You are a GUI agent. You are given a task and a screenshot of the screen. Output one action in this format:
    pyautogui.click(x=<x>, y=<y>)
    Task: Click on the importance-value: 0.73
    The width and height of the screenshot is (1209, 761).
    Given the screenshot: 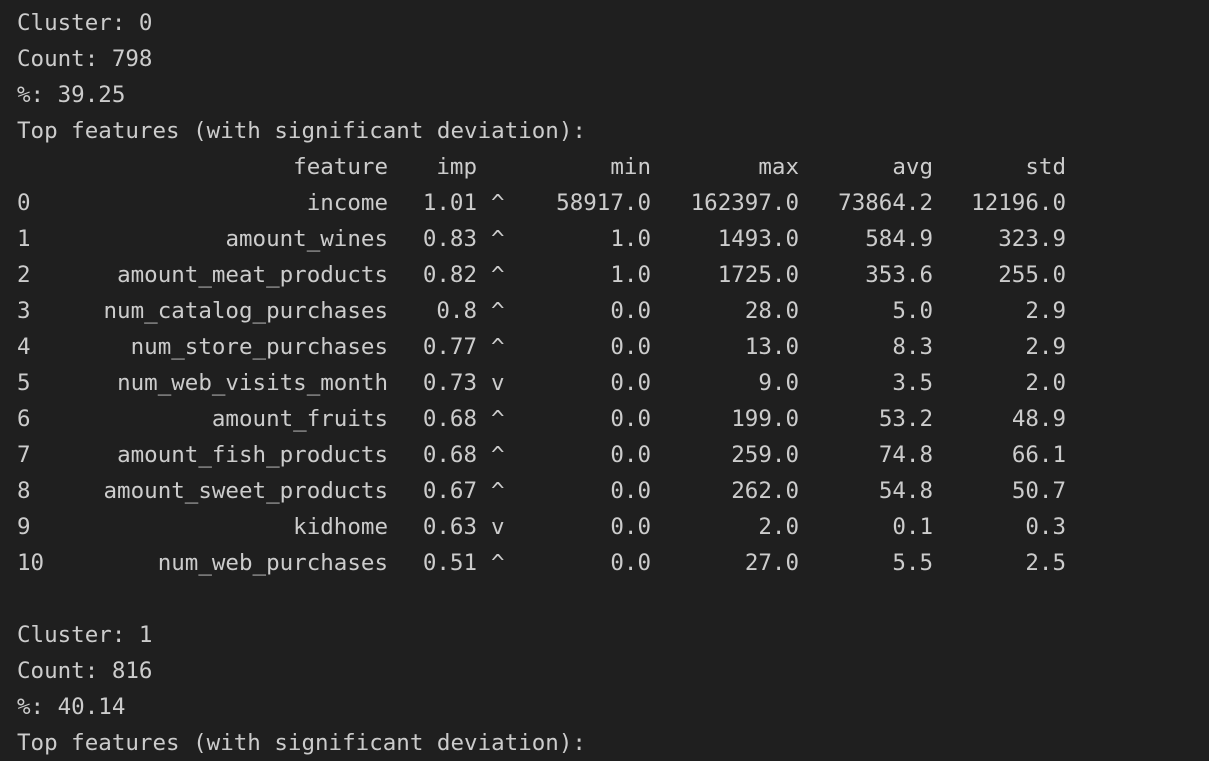 What is the action you would take?
    pyautogui.click(x=449, y=383)
    